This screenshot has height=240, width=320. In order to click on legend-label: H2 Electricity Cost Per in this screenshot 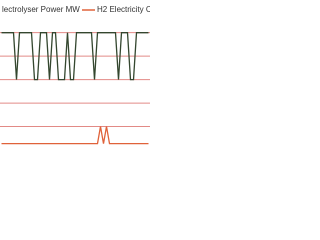, I will do `click(123, 9)`.